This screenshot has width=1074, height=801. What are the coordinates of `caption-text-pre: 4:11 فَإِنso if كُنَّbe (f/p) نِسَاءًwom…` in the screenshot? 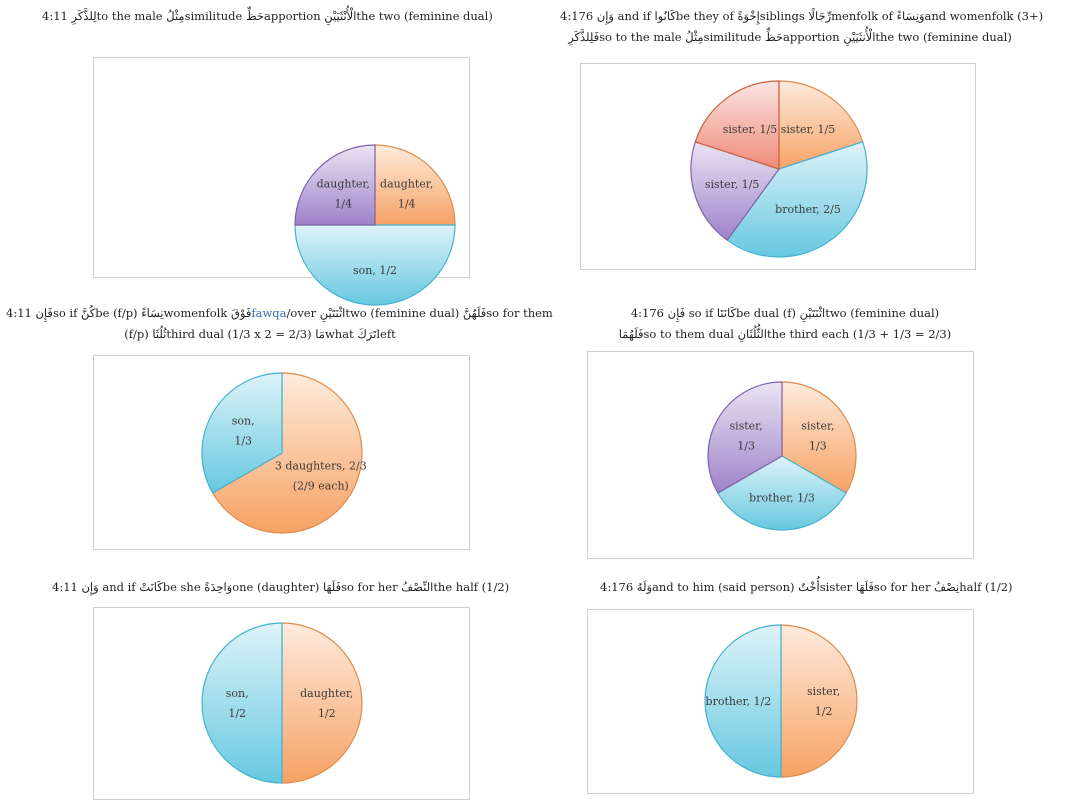 It's located at (129, 313).